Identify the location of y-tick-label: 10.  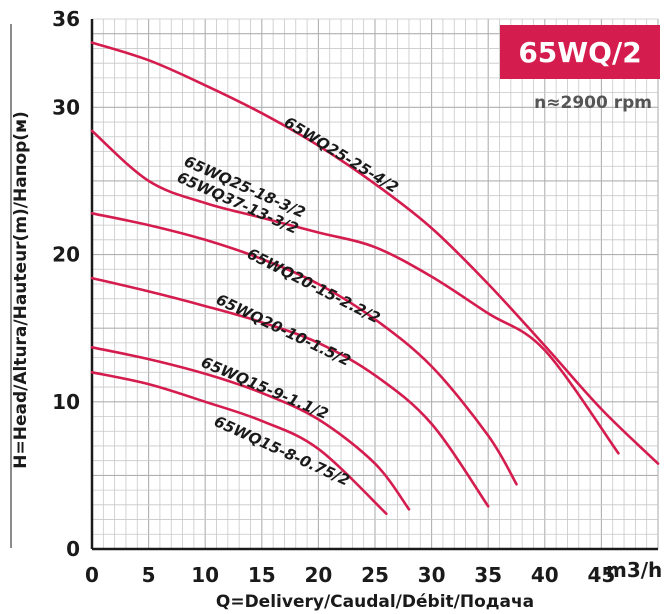
(66, 402).